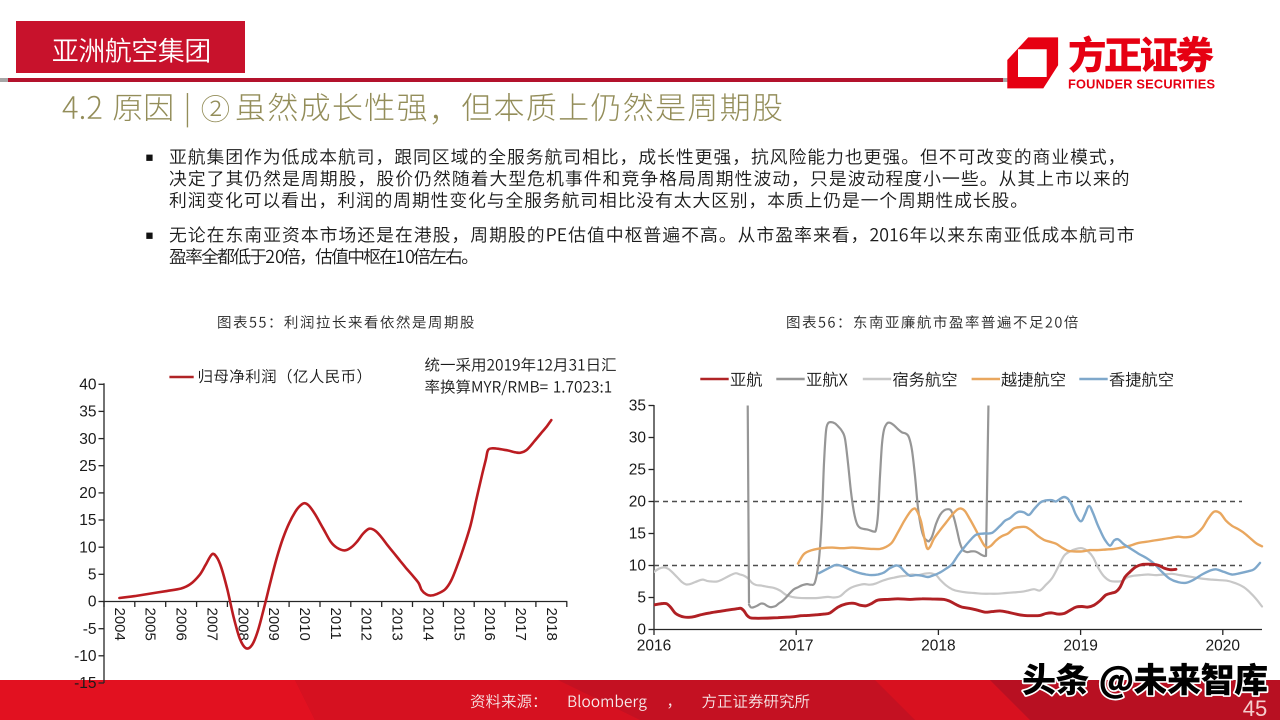  I want to click on svg-text: -10, so click(85, 656).